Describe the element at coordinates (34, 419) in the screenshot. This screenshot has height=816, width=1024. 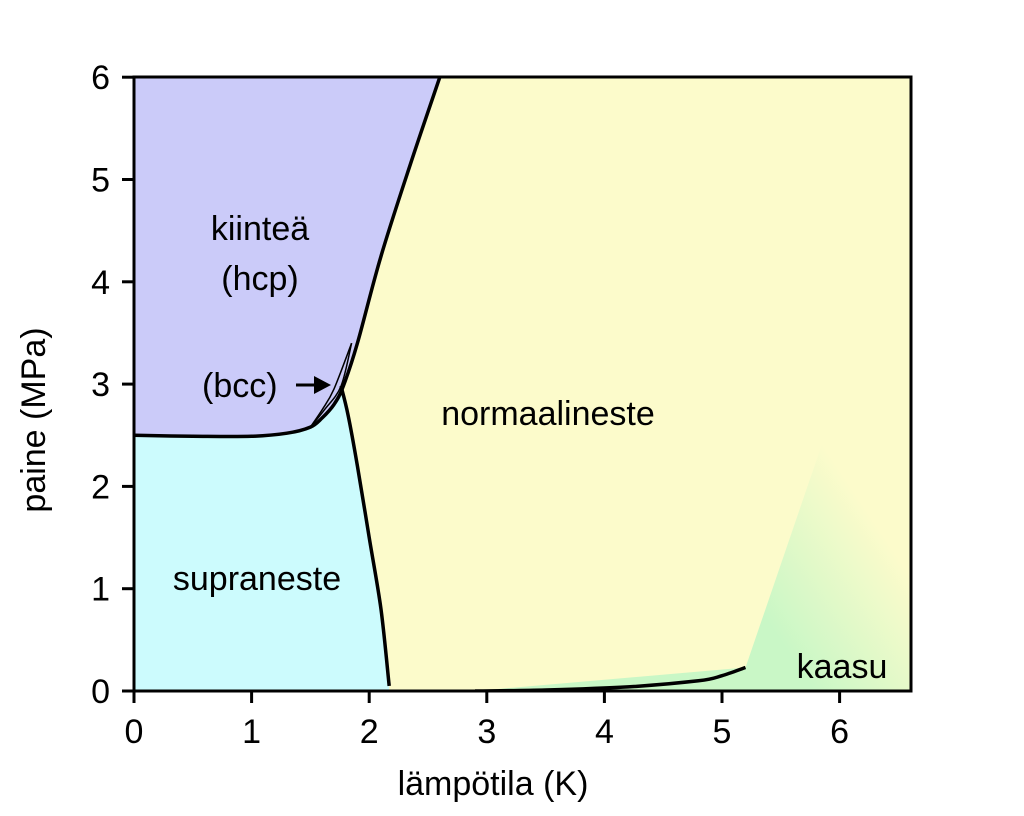
I see `y-axis-title: paine (MPa)` at that location.